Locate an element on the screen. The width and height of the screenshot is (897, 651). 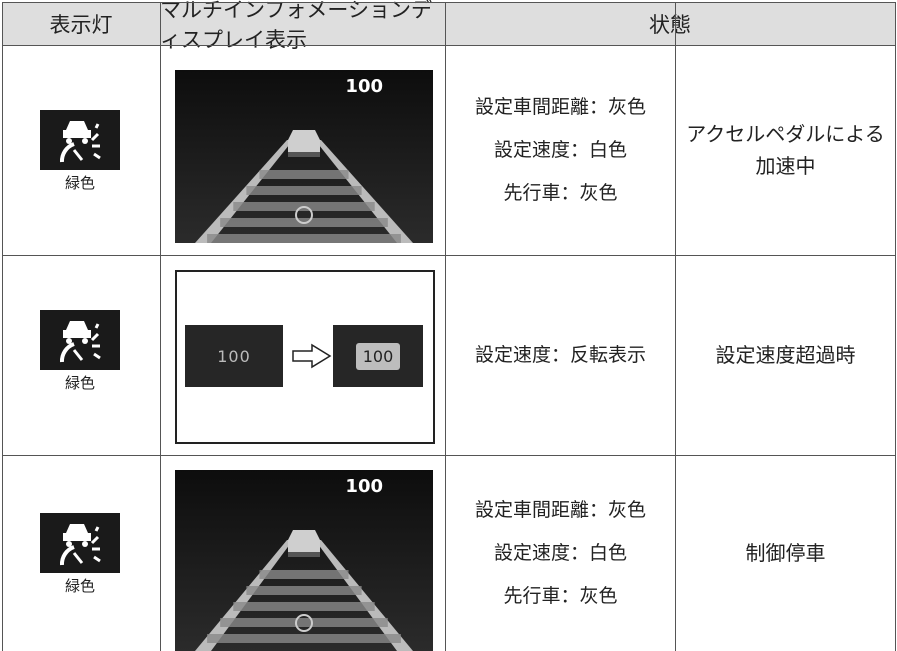
set-speed-inverted: 100 is located at coordinates (378, 356).